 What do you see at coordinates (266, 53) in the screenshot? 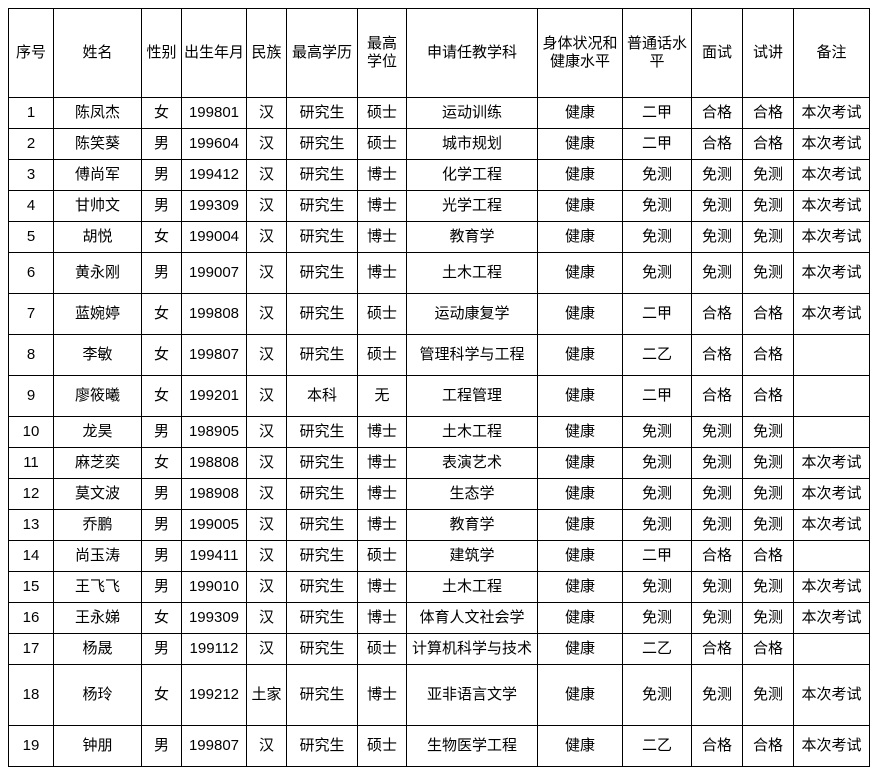
I see `column-header-ethnicity: 民族` at bounding box center [266, 53].